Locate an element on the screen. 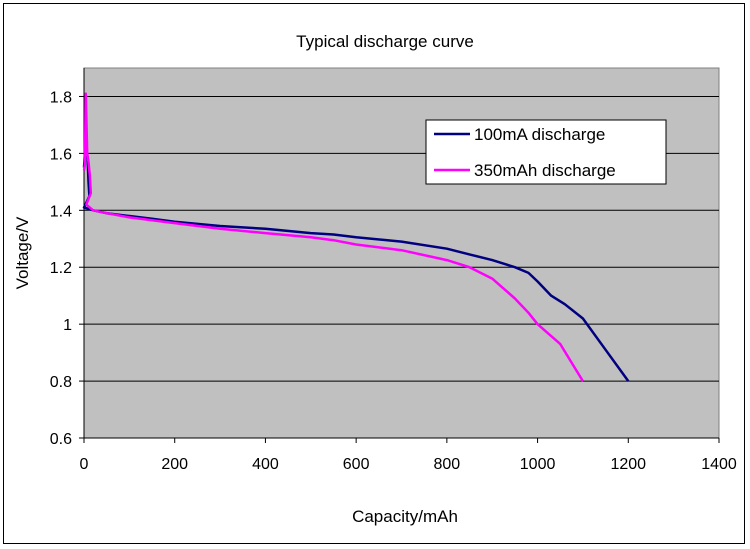 The image size is (750, 549). legend-label-350mah: 350mAh discharge is located at coordinates (545, 170).